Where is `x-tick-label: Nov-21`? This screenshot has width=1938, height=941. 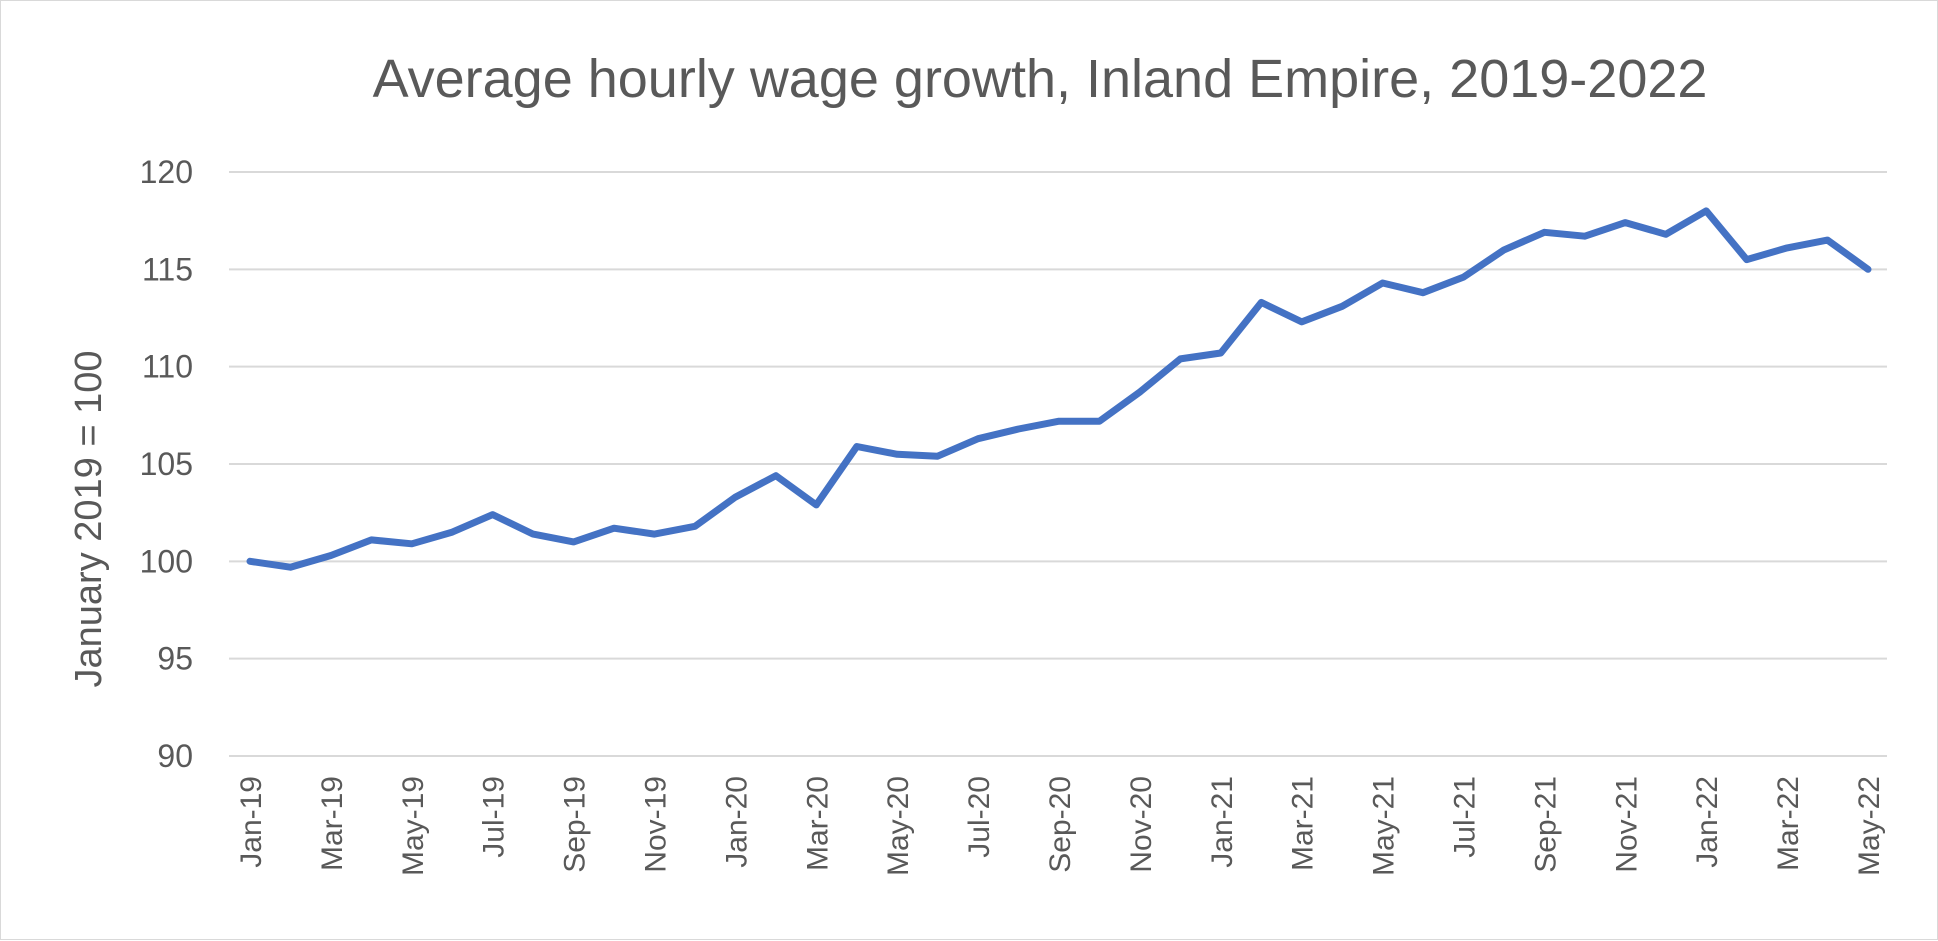
x-tick-label: Nov-21 is located at coordinates (1626, 824).